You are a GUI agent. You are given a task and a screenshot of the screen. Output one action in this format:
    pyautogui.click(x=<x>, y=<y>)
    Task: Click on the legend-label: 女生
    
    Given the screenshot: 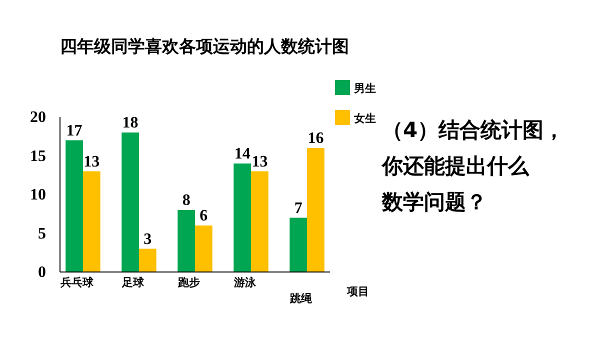 What is the action you would take?
    pyautogui.click(x=364, y=118)
    